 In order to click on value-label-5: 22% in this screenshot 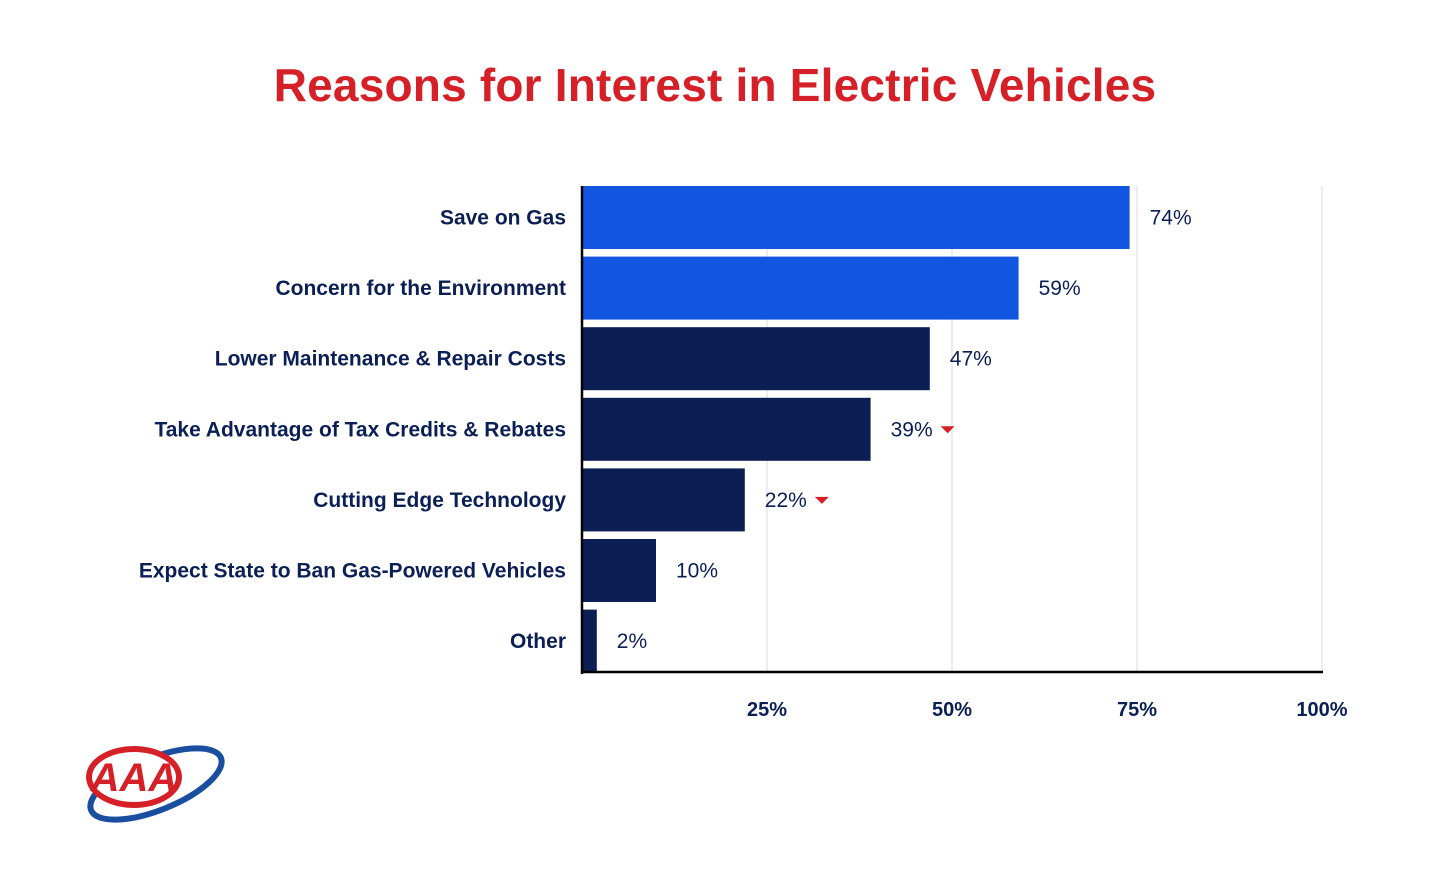, I will do `click(786, 500)`.